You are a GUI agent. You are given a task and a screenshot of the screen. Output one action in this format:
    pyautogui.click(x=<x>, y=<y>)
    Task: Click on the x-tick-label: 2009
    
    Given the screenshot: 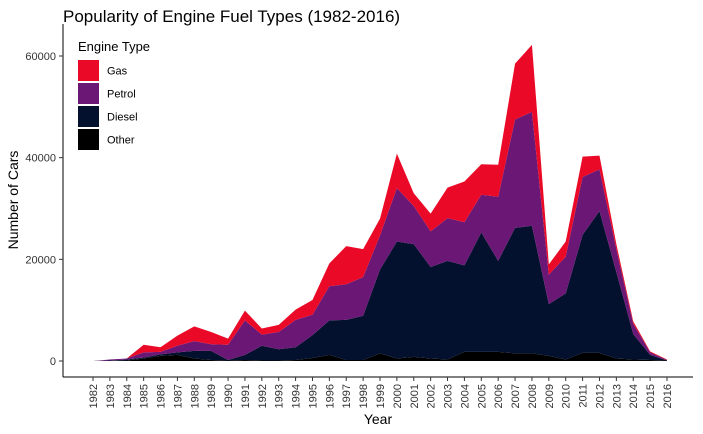 What is the action you would take?
    pyautogui.click(x=550, y=396)
    